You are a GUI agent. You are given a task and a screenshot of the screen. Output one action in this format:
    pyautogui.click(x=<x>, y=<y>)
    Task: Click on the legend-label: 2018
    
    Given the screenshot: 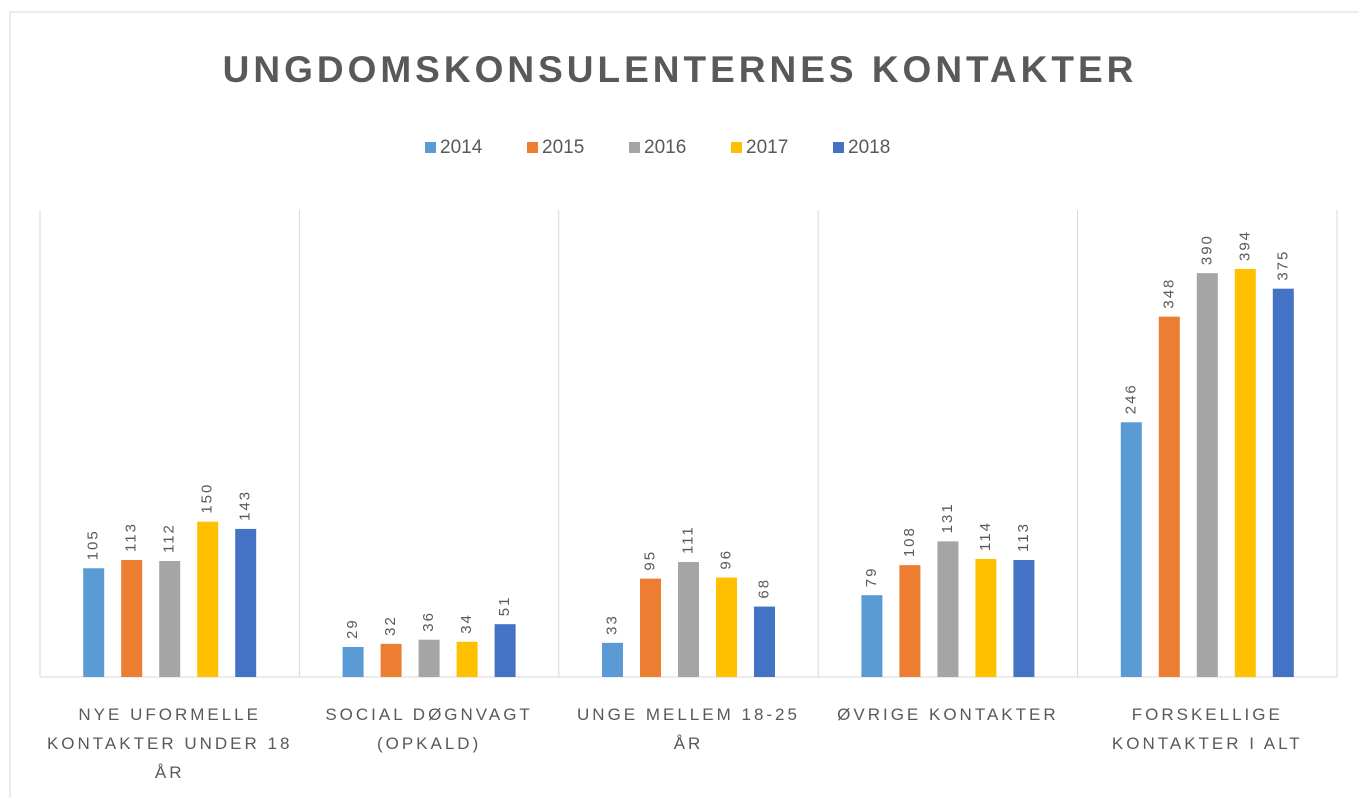 What is the action you would take?
    pyautogui.click(x=869, y=147)
    